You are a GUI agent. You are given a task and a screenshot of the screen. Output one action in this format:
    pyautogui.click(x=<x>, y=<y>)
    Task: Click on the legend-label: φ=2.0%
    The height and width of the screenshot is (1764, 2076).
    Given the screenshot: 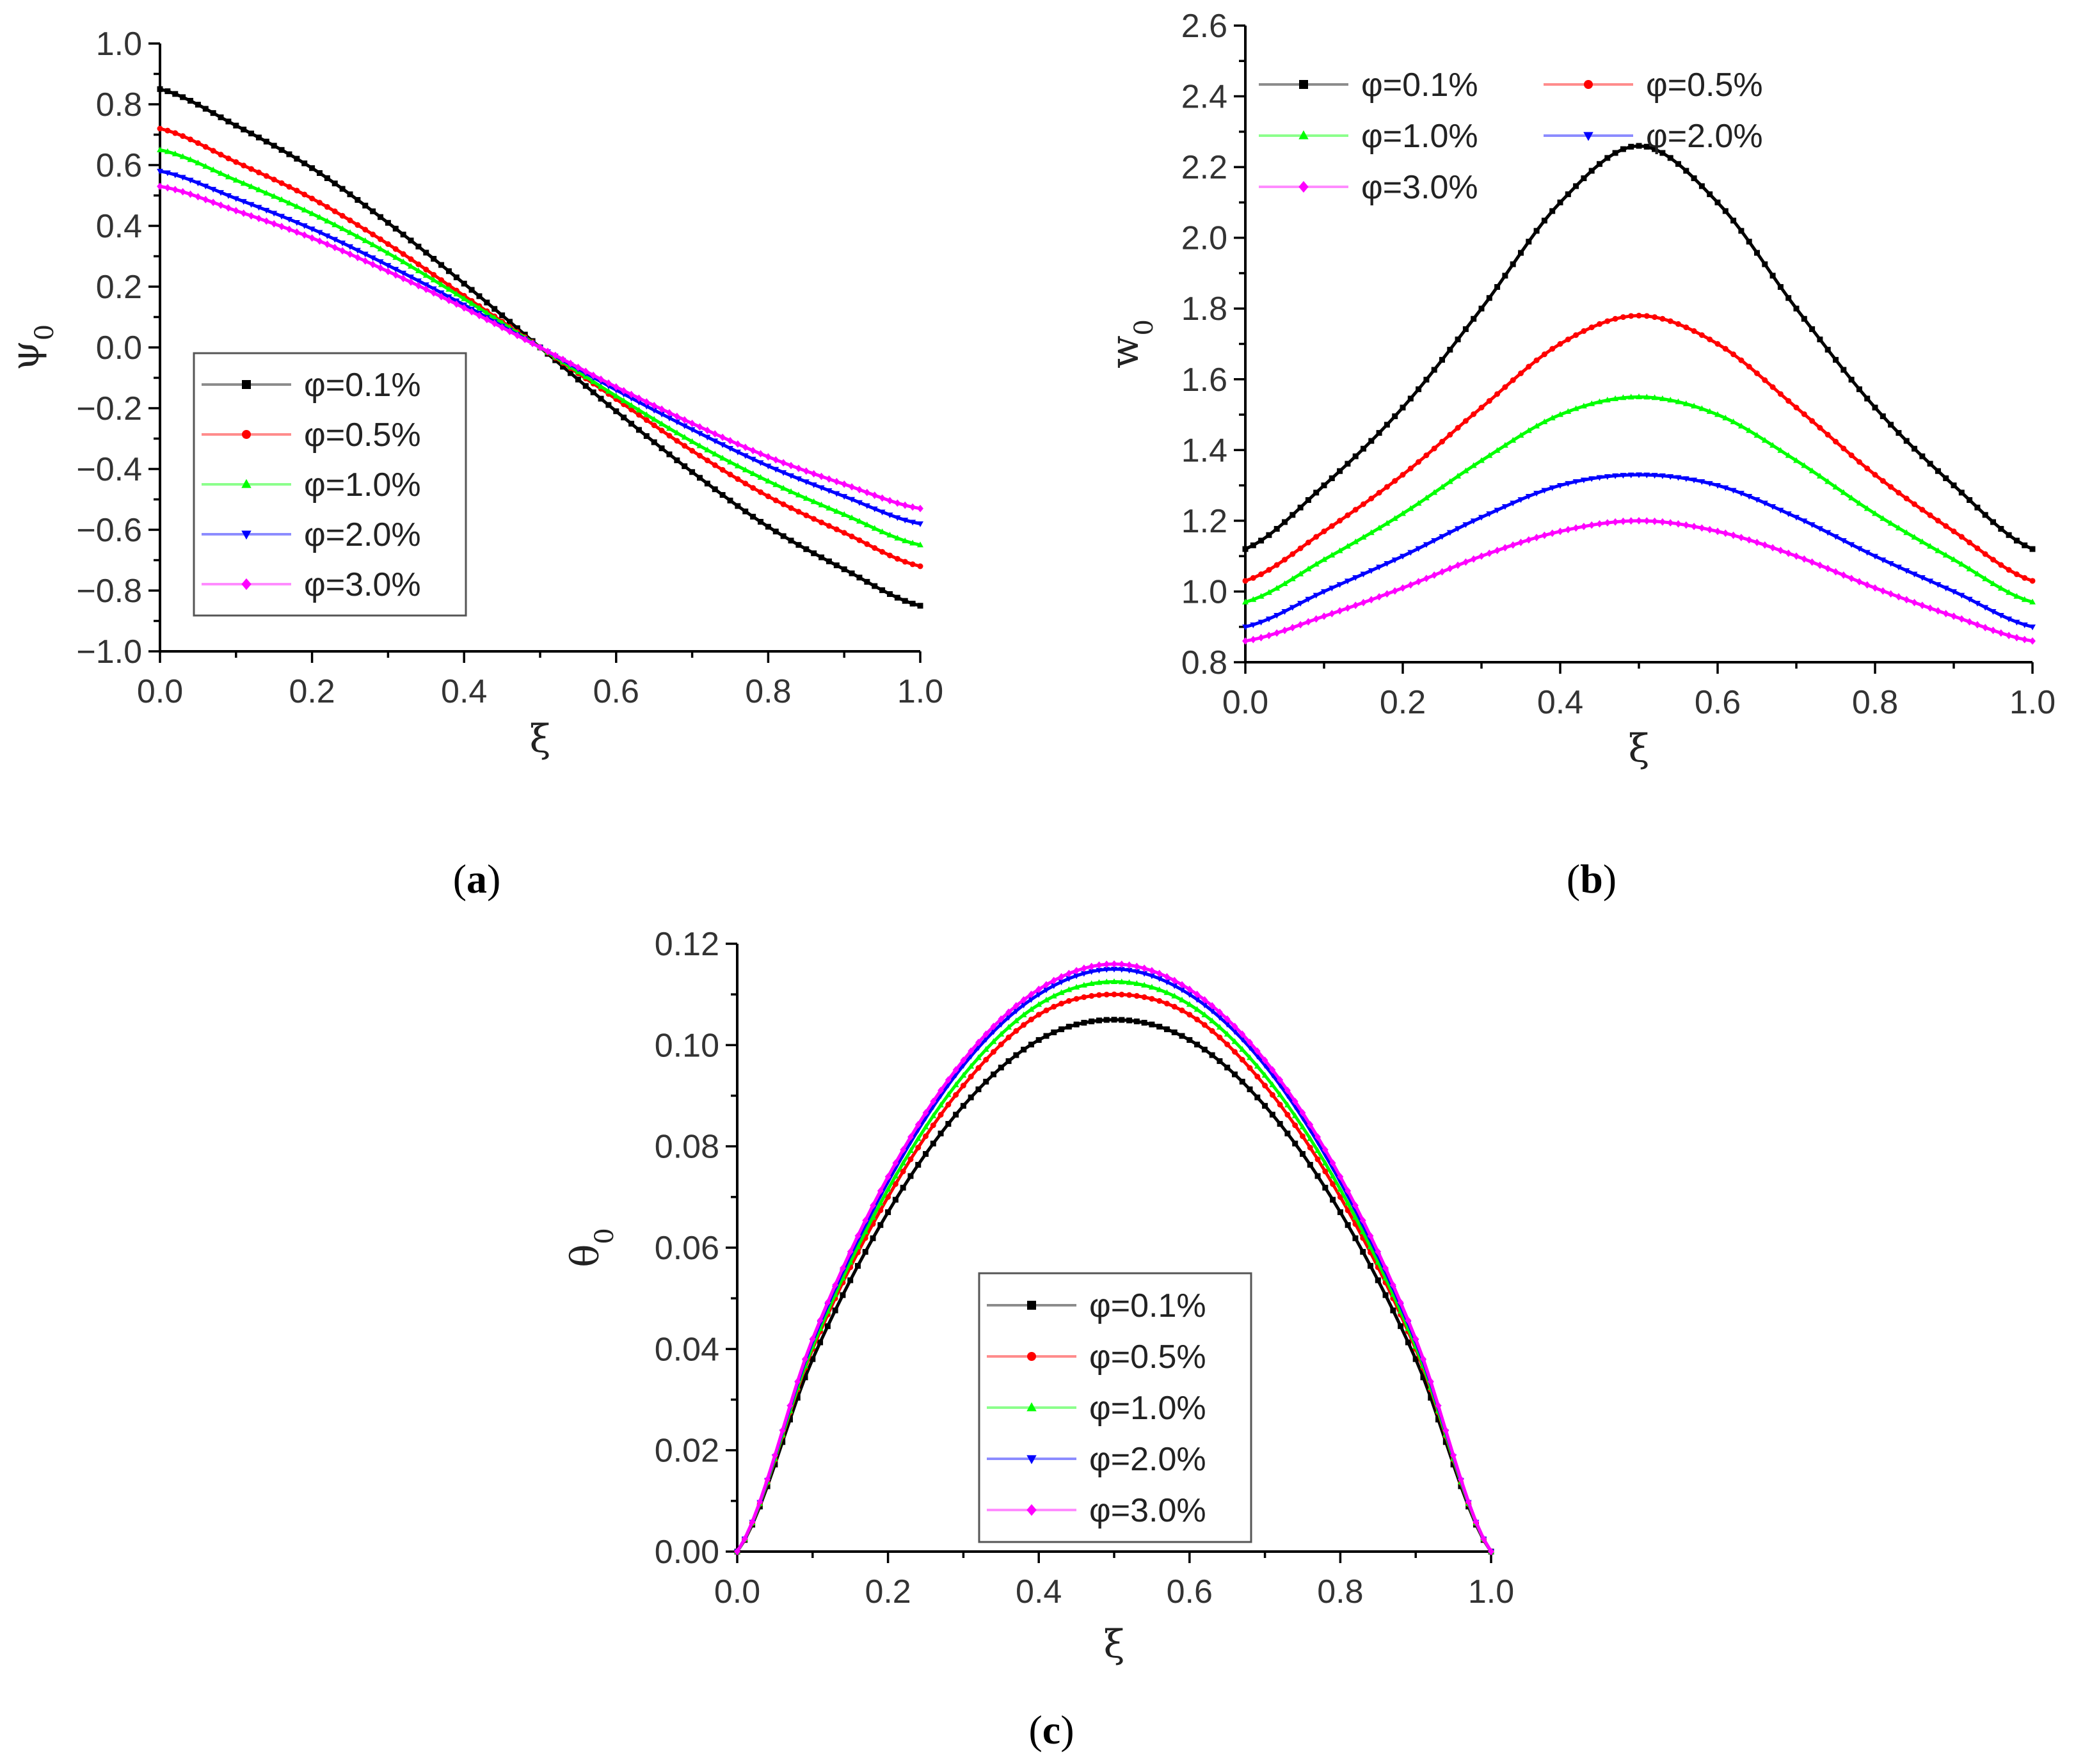 What is the action you would take?
    pyautogui.click(x=1704, y=136)
    